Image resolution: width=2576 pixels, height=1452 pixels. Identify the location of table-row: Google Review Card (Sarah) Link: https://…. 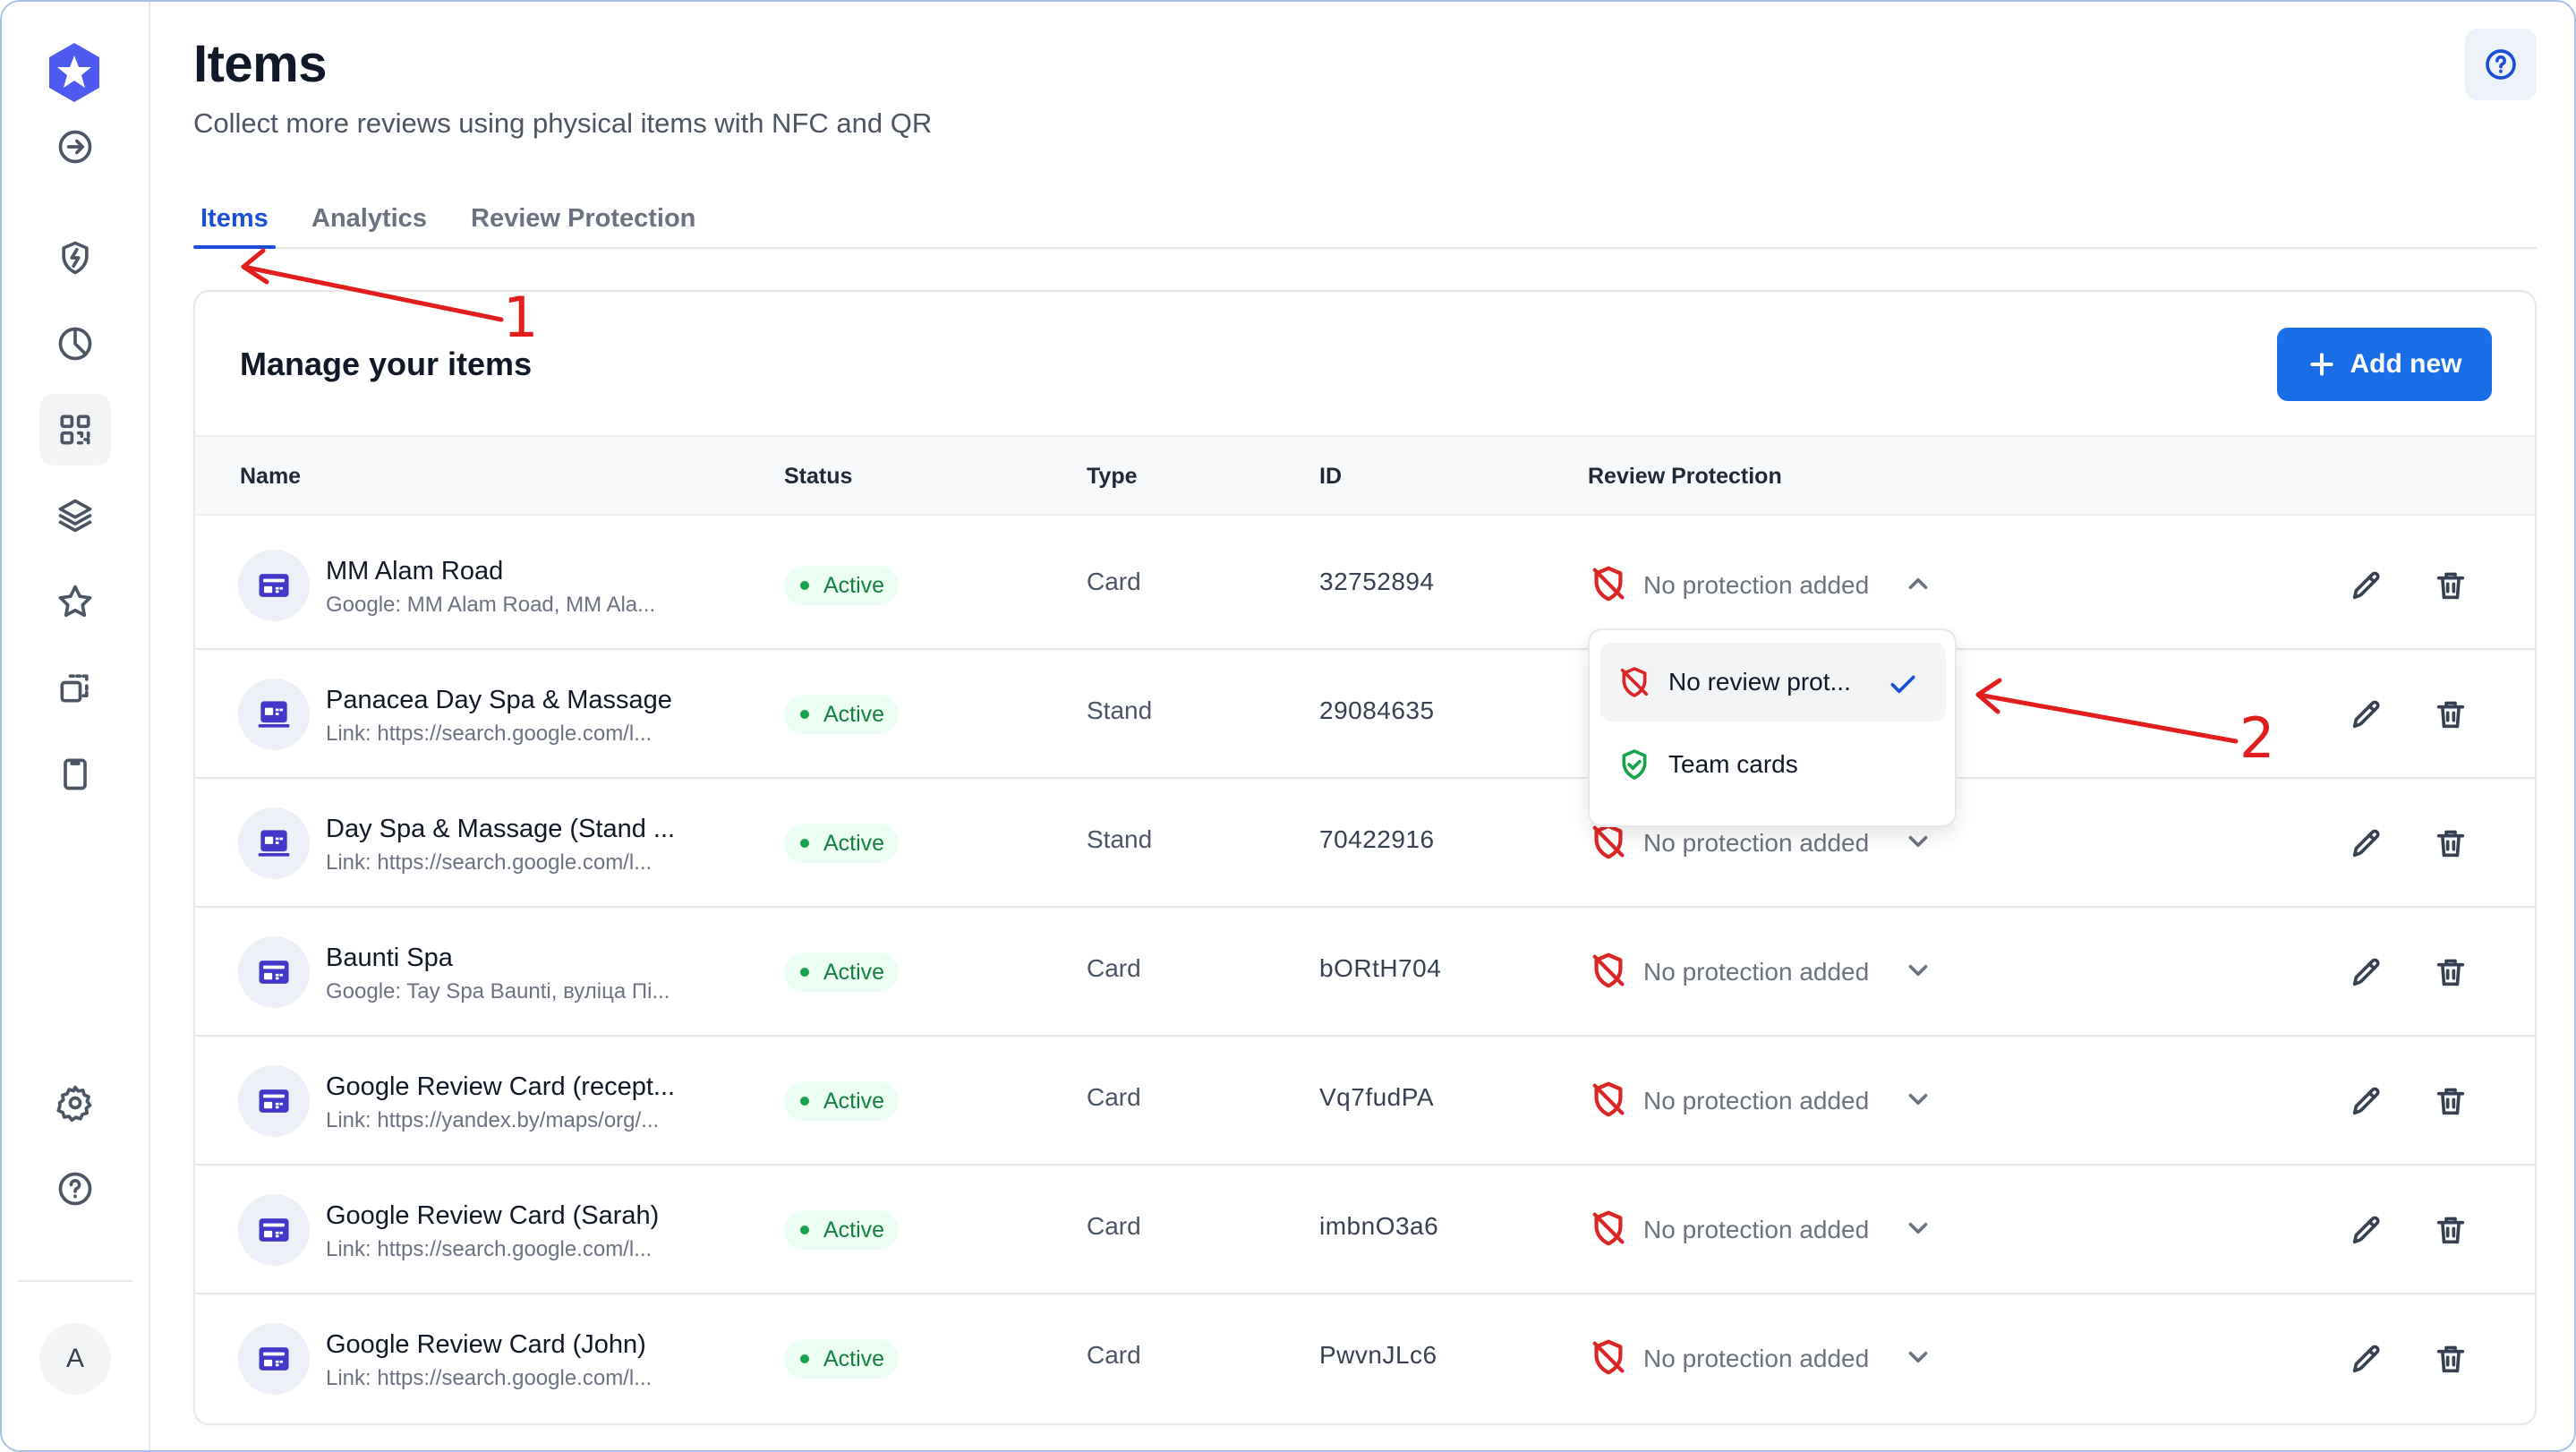
(1365, 1230).